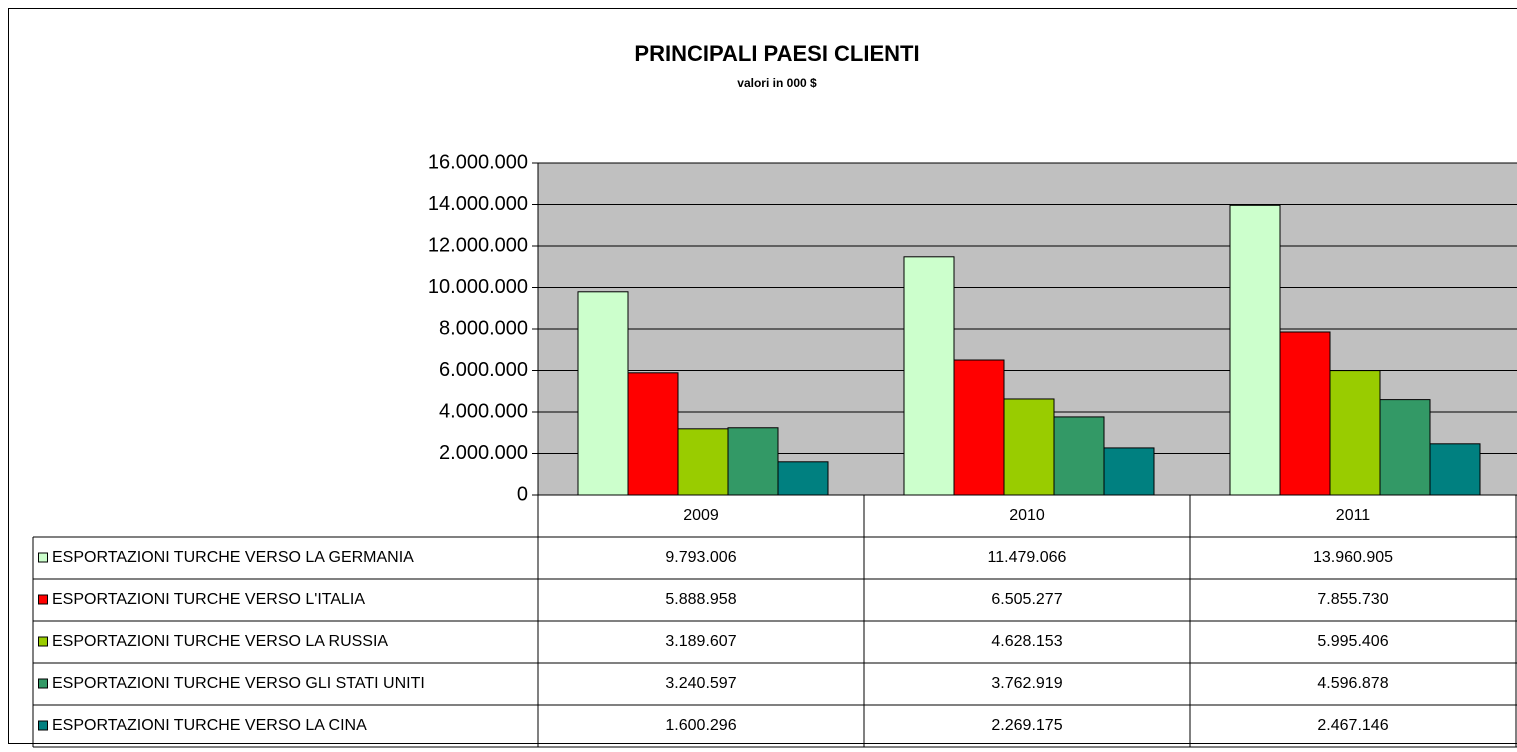 The height and width of the screenshot is (752, 1517). What do you see at coordinates (1353, 515) in the screenshot?
I see `x-tick-label: 2011` at bounding box center [1353, 515].